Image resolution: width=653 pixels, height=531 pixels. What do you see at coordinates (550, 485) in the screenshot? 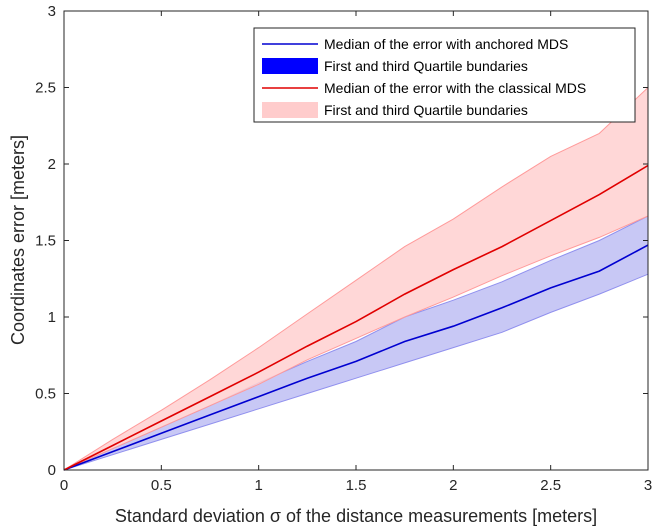
I see `x-tick-label: 2.5` at bounding box center [550, 485].